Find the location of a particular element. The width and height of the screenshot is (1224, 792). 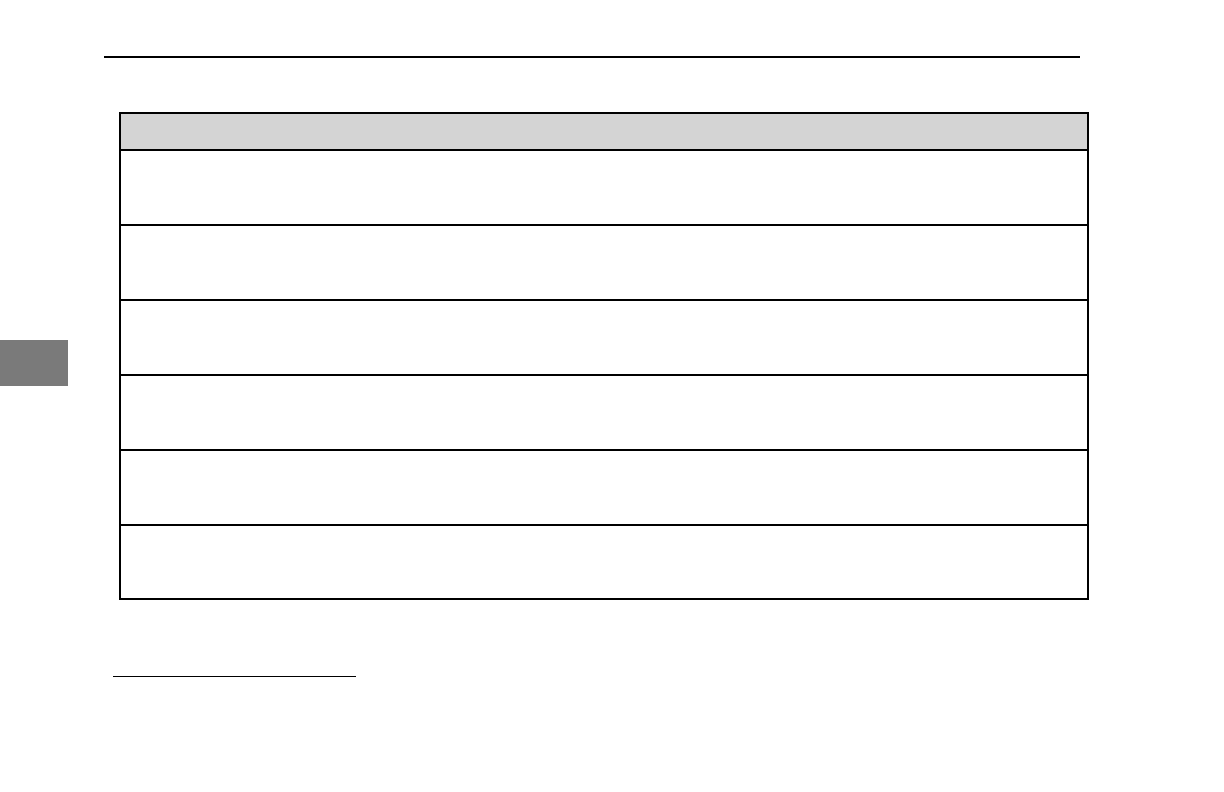

chapter-tab is located at coordinates (34, 363).